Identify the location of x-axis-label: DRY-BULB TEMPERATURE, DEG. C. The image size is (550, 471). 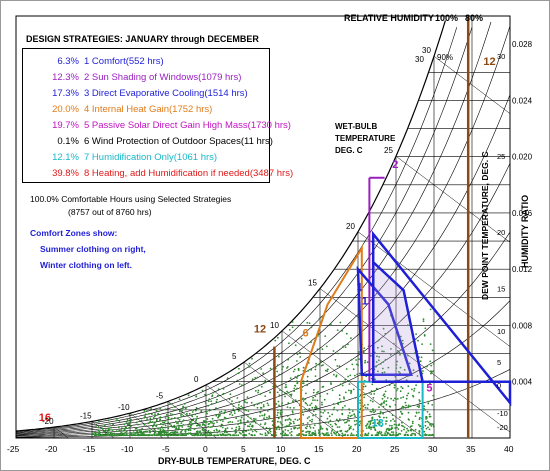
(234, 461).